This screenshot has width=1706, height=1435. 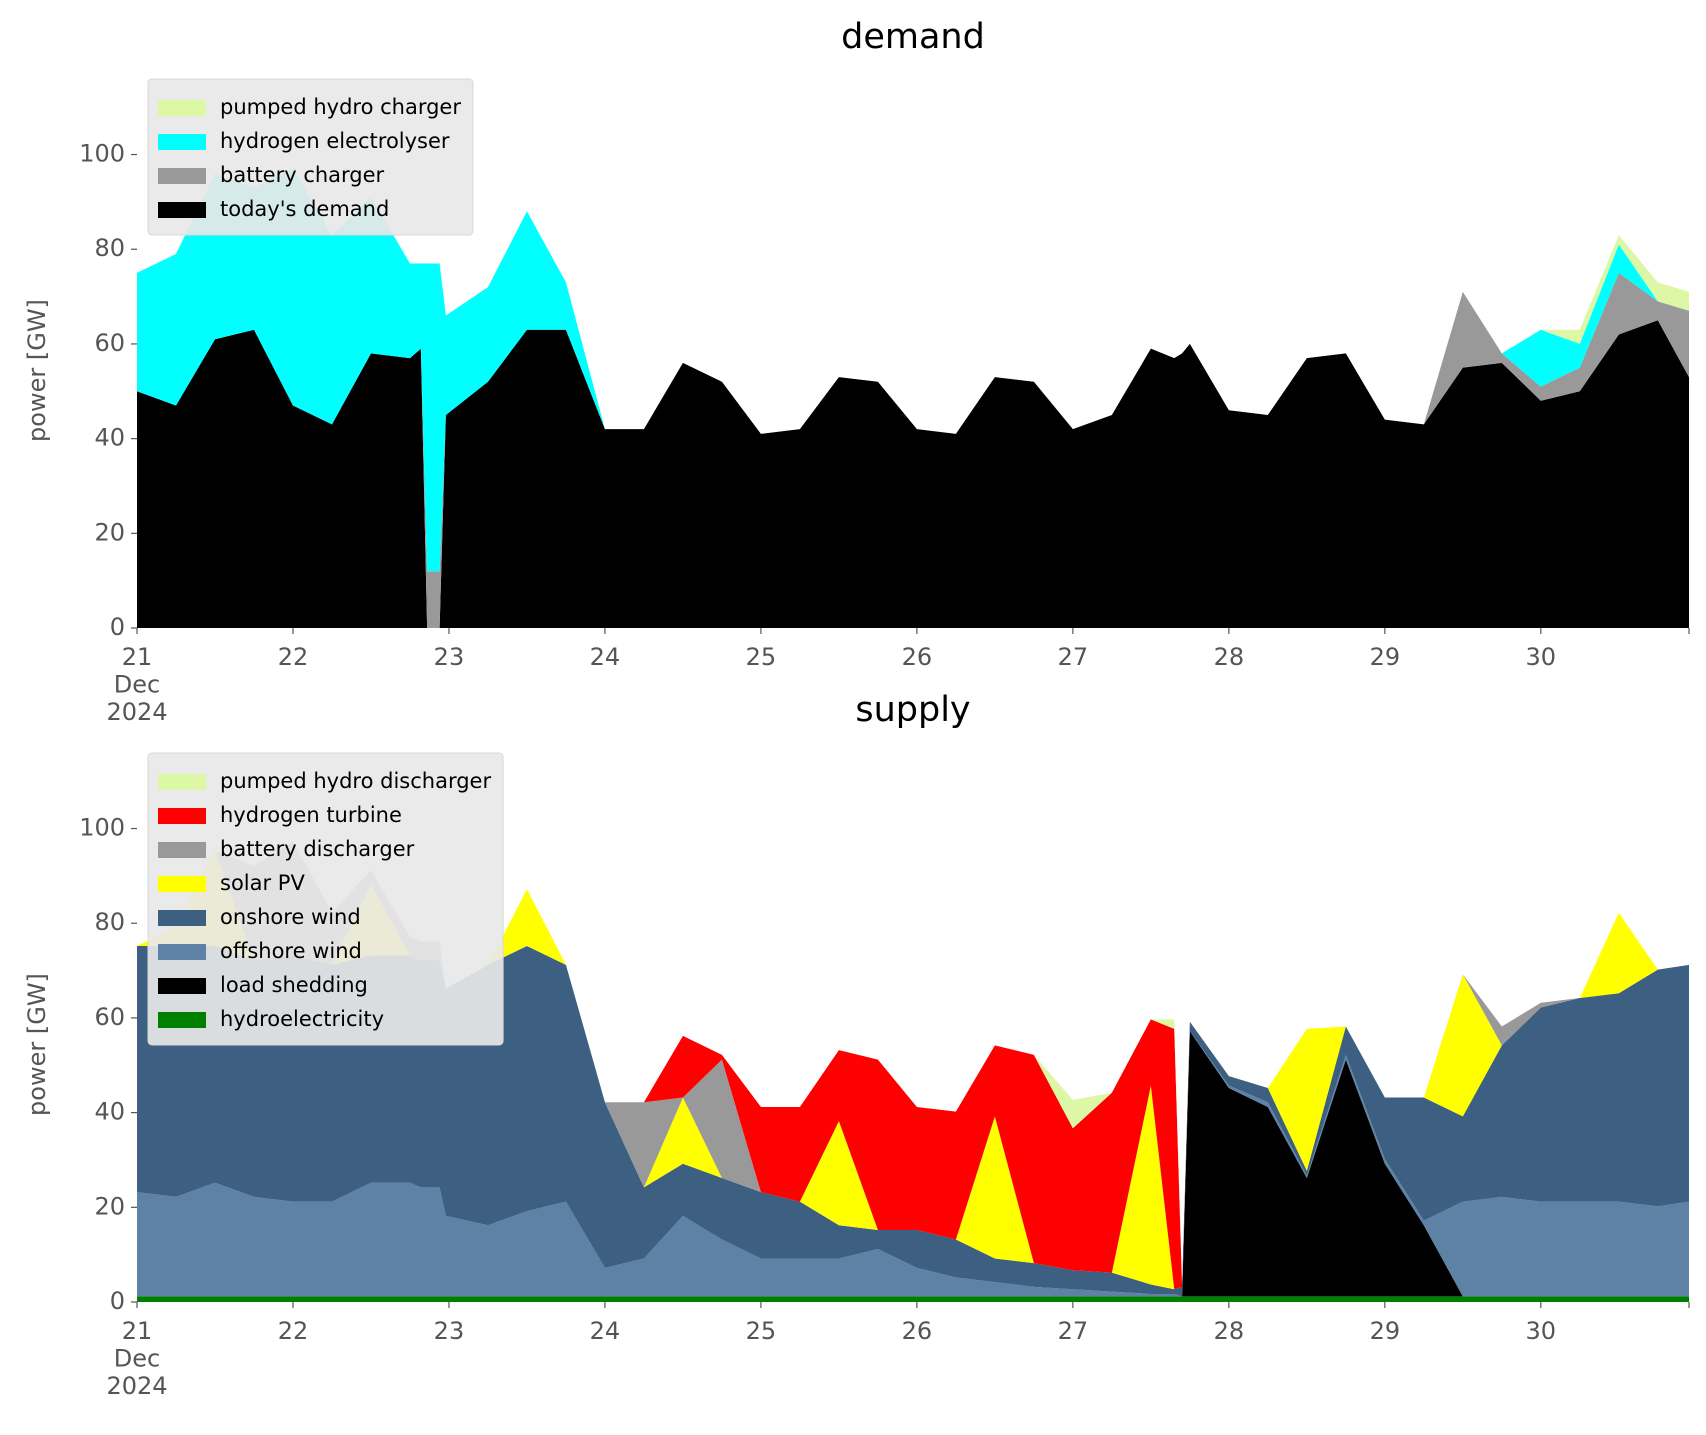 I want to click on legend-label: solar PV, so click(x=262, y=883).